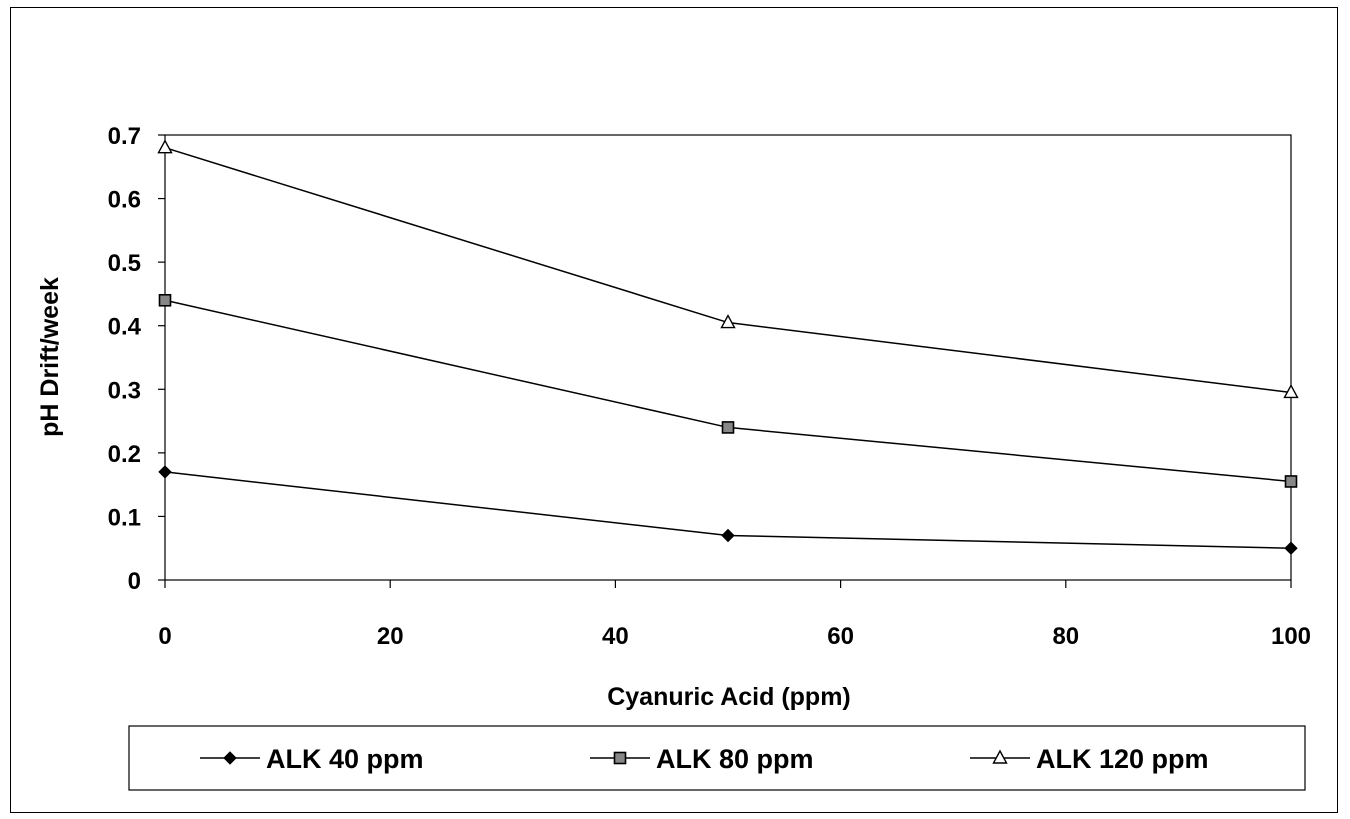 The height and width of the screenshot is (819, 1350). Describe the element at coordinates (164, 636) in the screenshot. I see `x-tick-label: 0` at that location.